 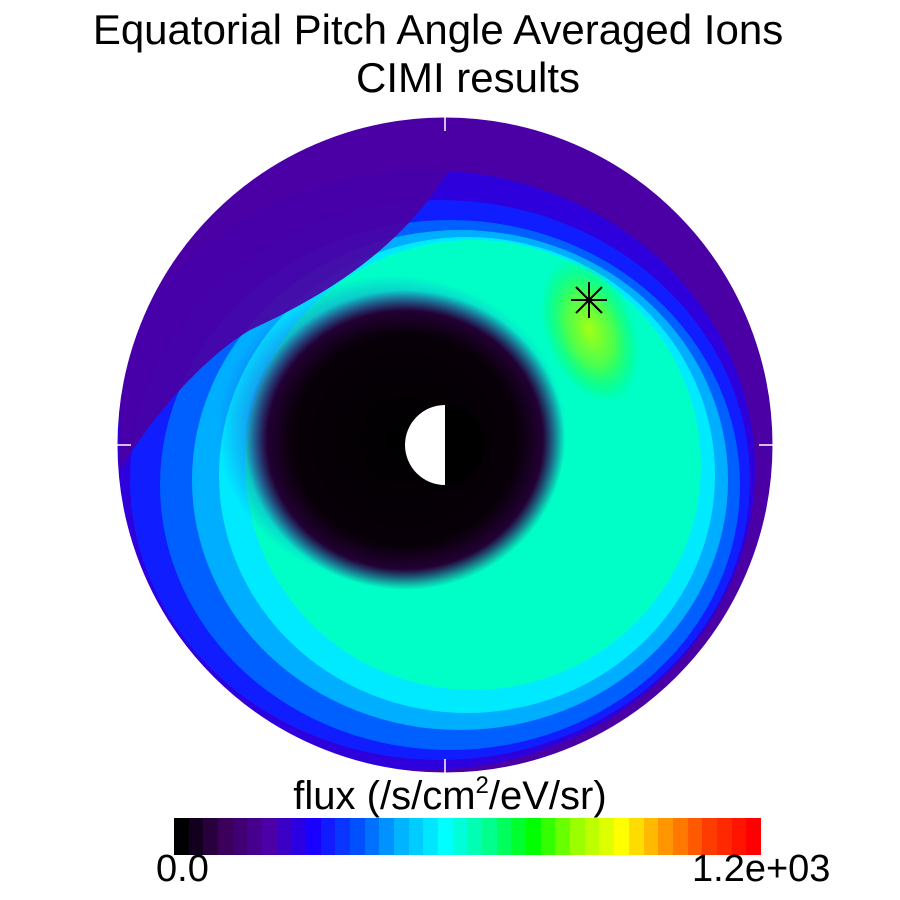 What do you see at coordinates (590, 330) in the screenshot?
I see `peak-flux-region` at bounding box center [590, 330].